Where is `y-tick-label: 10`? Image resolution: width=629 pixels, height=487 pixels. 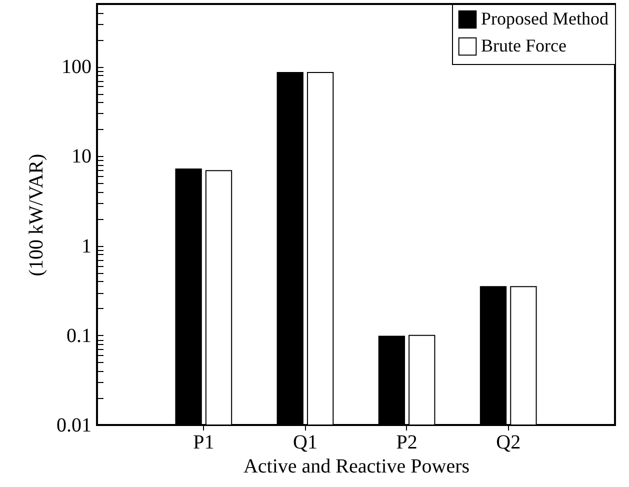
y-tick-label: 10 is located at coordinates (82, 157).